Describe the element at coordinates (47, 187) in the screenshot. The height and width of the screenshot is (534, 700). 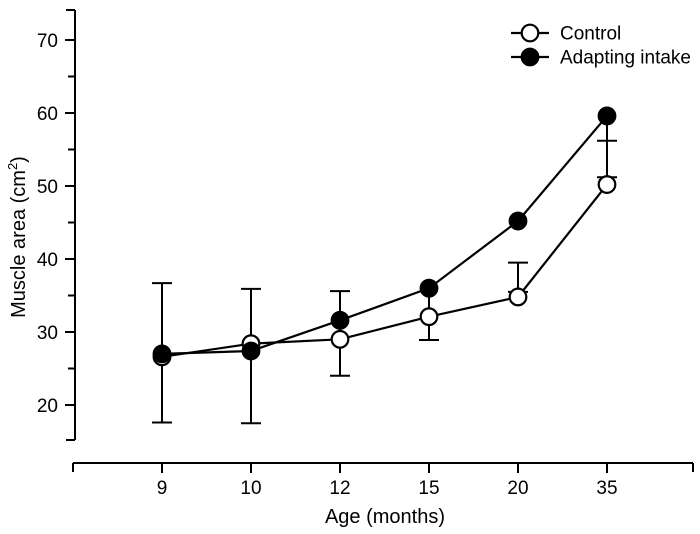
I see `y-tick-label: 50` at that location.